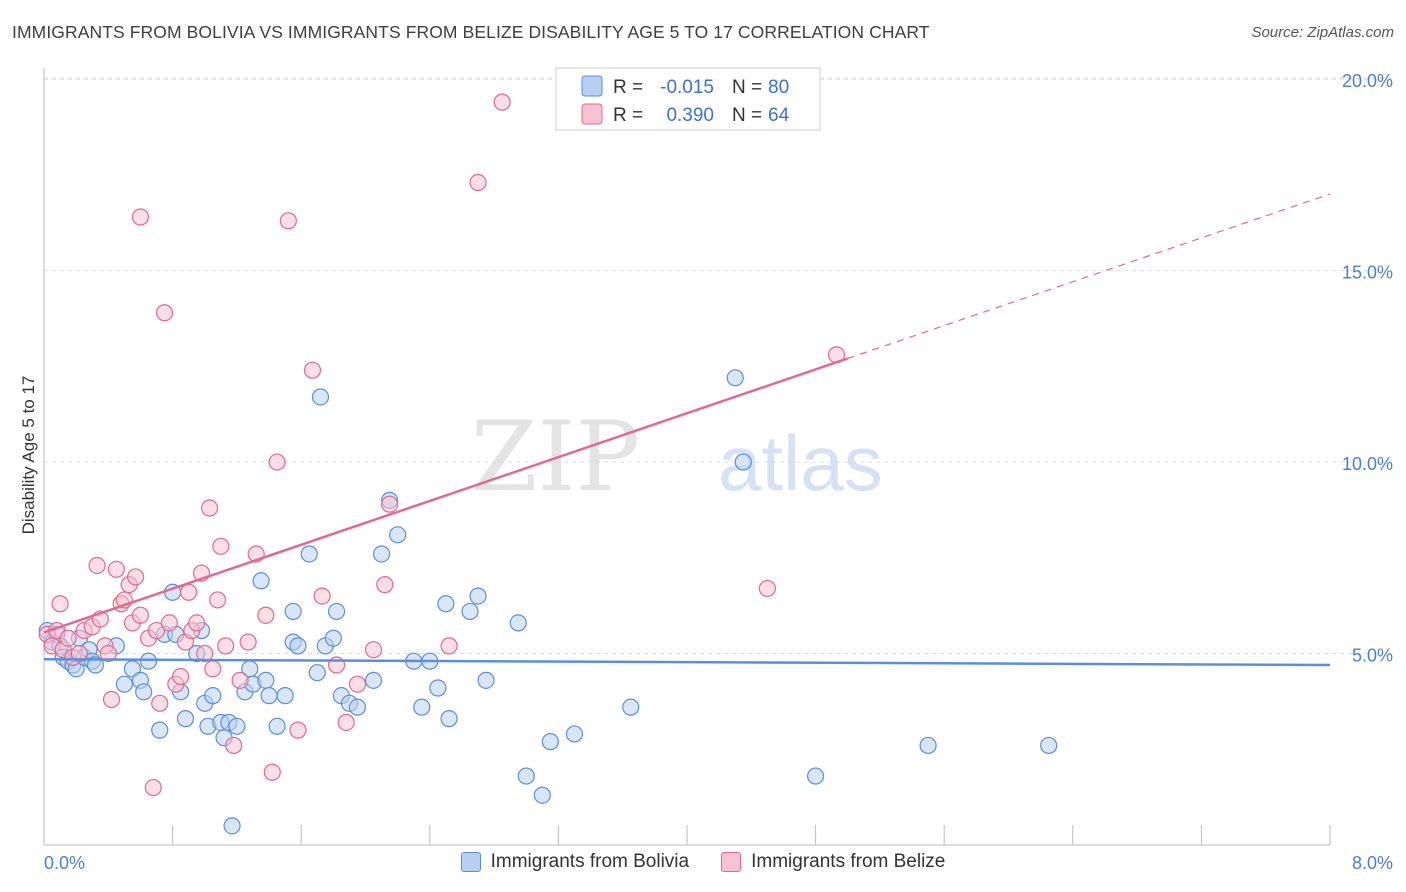 The image size is (1406, 892). What do you see at coordinates (778, 87) in the screenshot?
I see `stats-n-value-bolivia: 80` at bounding box center [778, 87].